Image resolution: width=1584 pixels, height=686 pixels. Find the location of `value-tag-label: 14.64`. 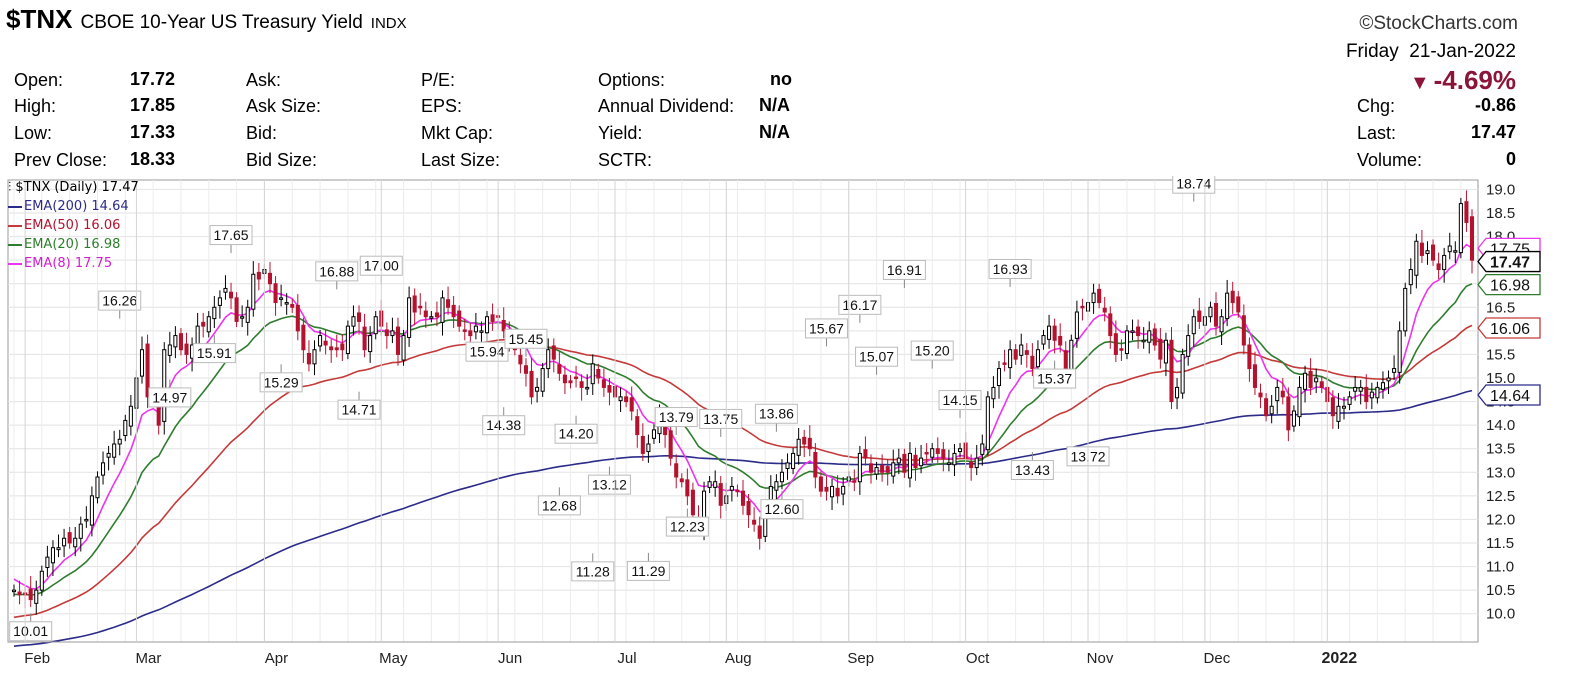

value-tag-label: 14.64 is located at coordinates (1510, 396).